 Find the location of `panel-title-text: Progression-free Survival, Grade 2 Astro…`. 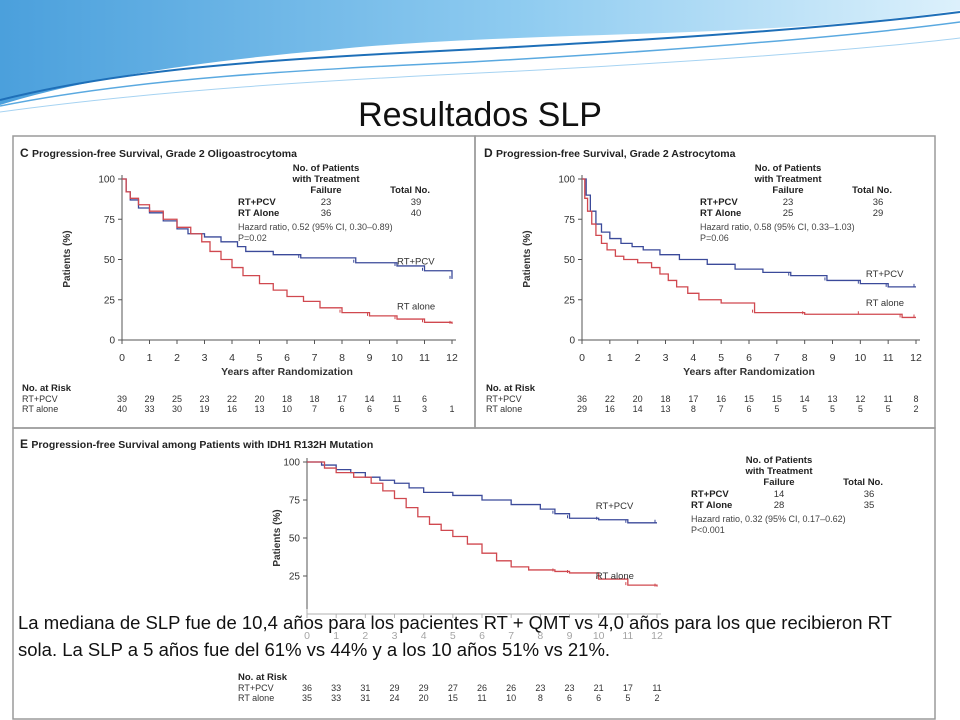

panel-title-text: Progression-free Survival, Grade 2 Astro… is located at coordinates (616, 154).